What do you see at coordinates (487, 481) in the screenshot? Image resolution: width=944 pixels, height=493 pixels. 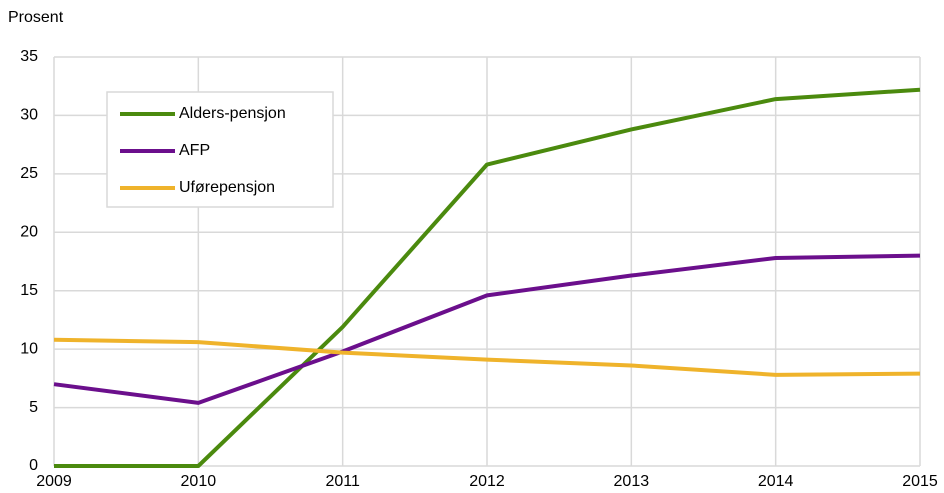 I see `x-tick-label: 2012` at bounding box center [487, 481].